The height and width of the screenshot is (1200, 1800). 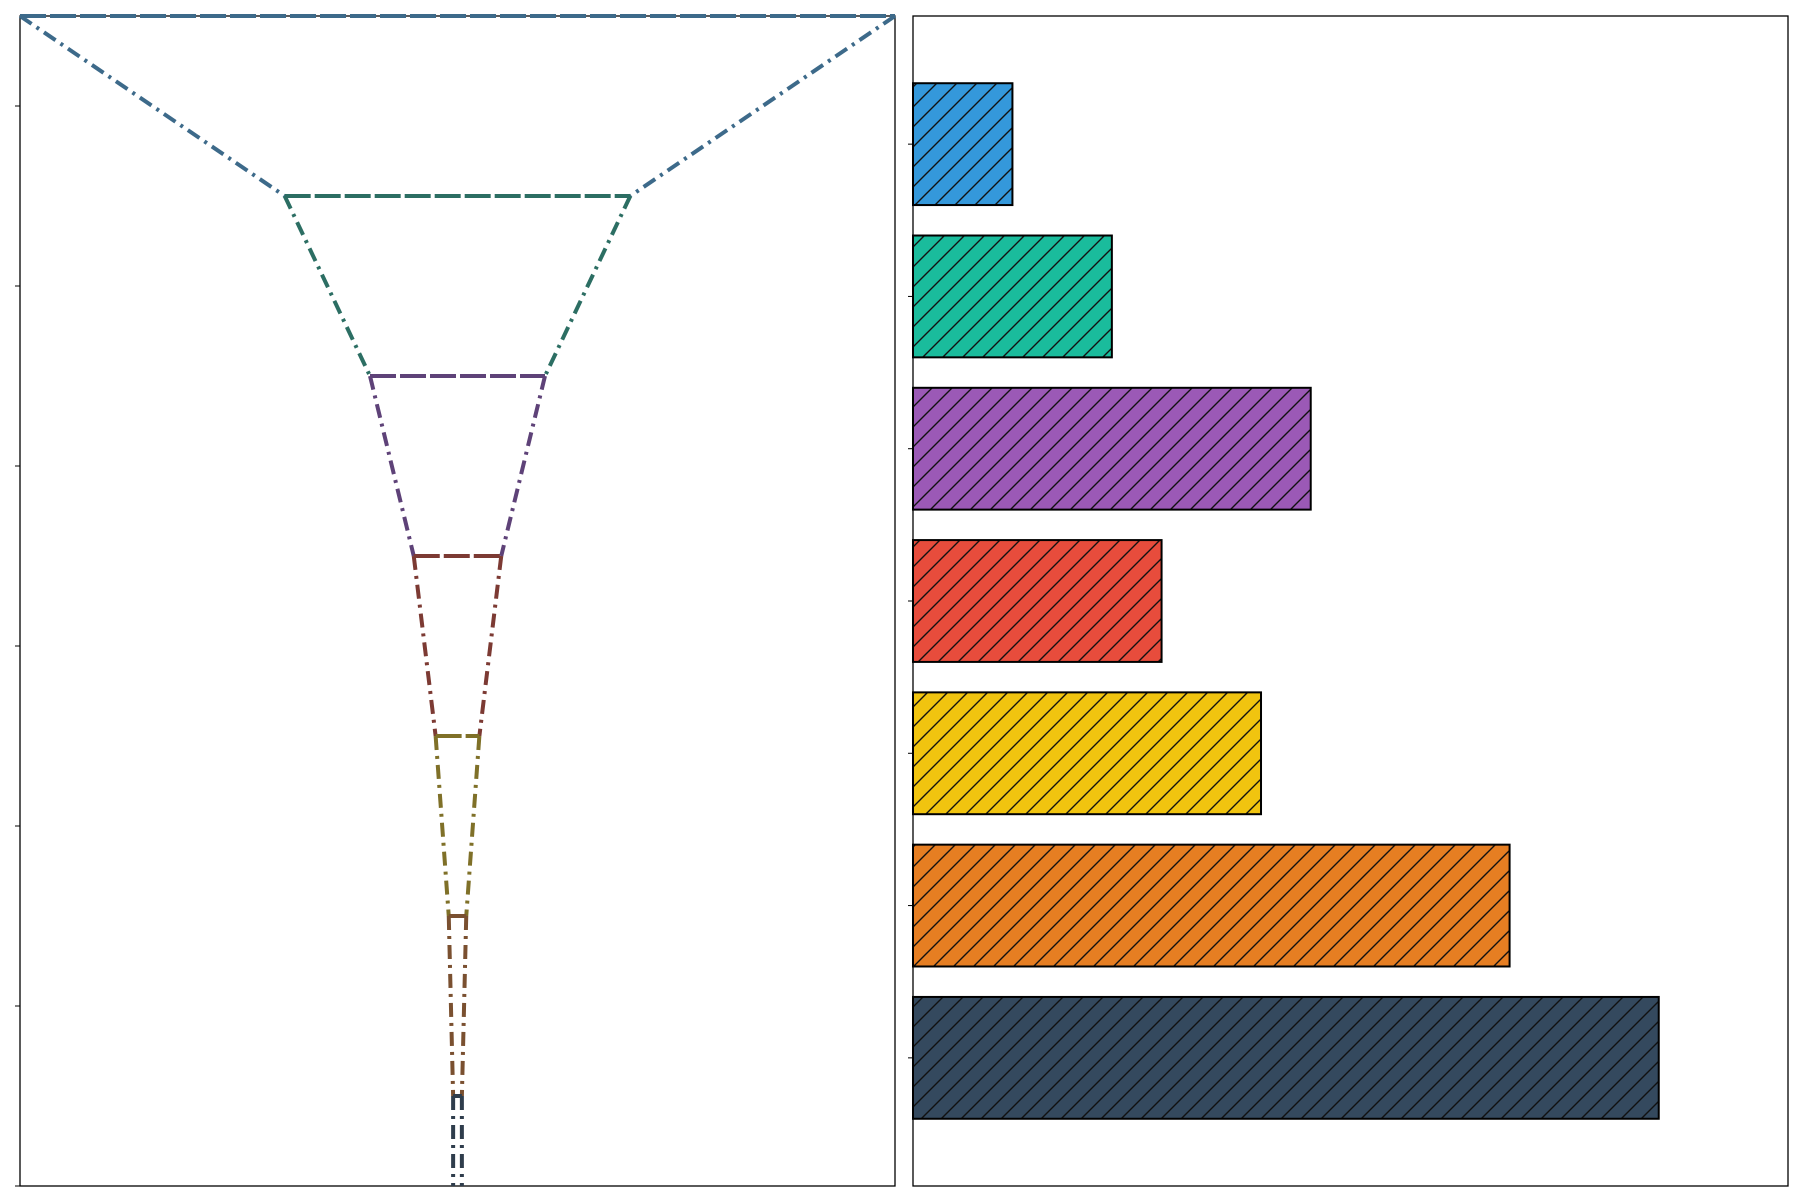 What do you see at coordinates (473, 826) in the screenshot?
I see `funnel-stage-5-right-edge` at bounding box center [473, 826].